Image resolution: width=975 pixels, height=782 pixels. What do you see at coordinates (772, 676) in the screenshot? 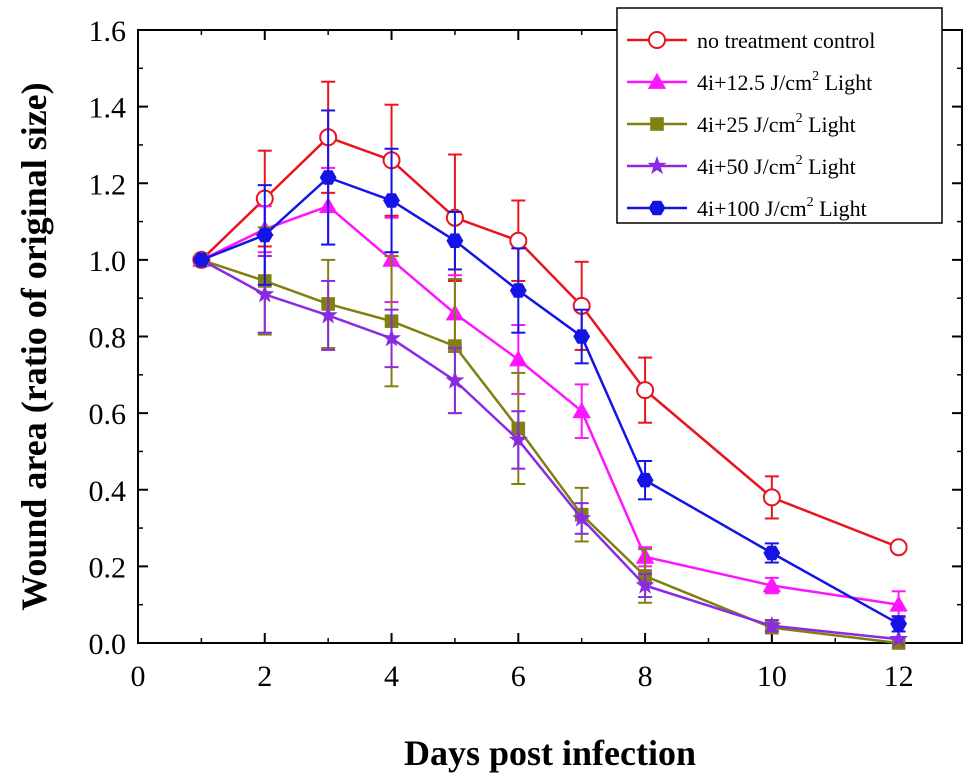
I see `x-tick-label: 10` at bounding box center [772, 676].